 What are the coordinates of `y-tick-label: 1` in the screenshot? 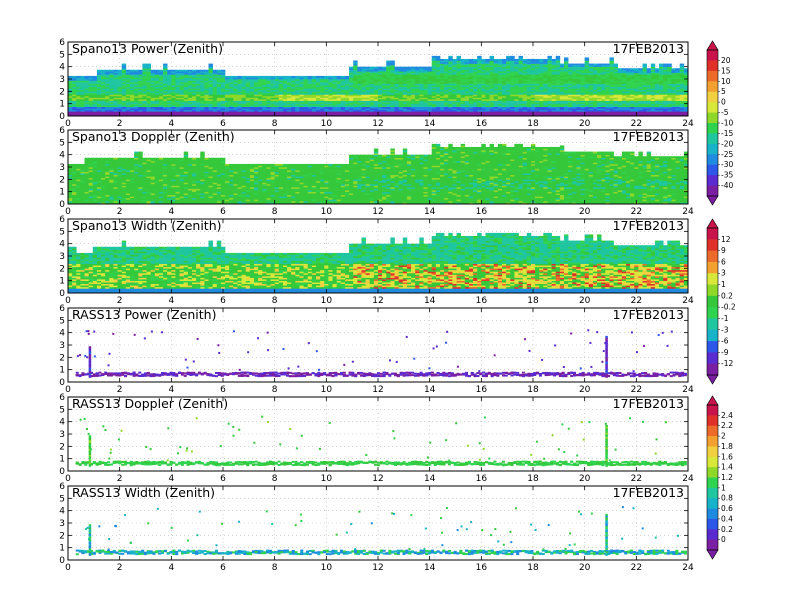 It's located at (62, 105).